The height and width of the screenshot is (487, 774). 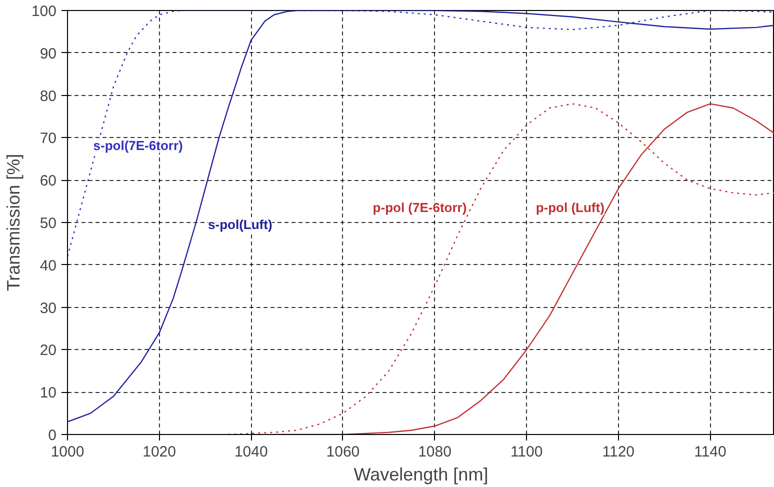 What do you see at coordinates (419, 208) in the screenshot?
I see `series-label: p-pol (7E-6torr)` at bounding box center [419, 208].